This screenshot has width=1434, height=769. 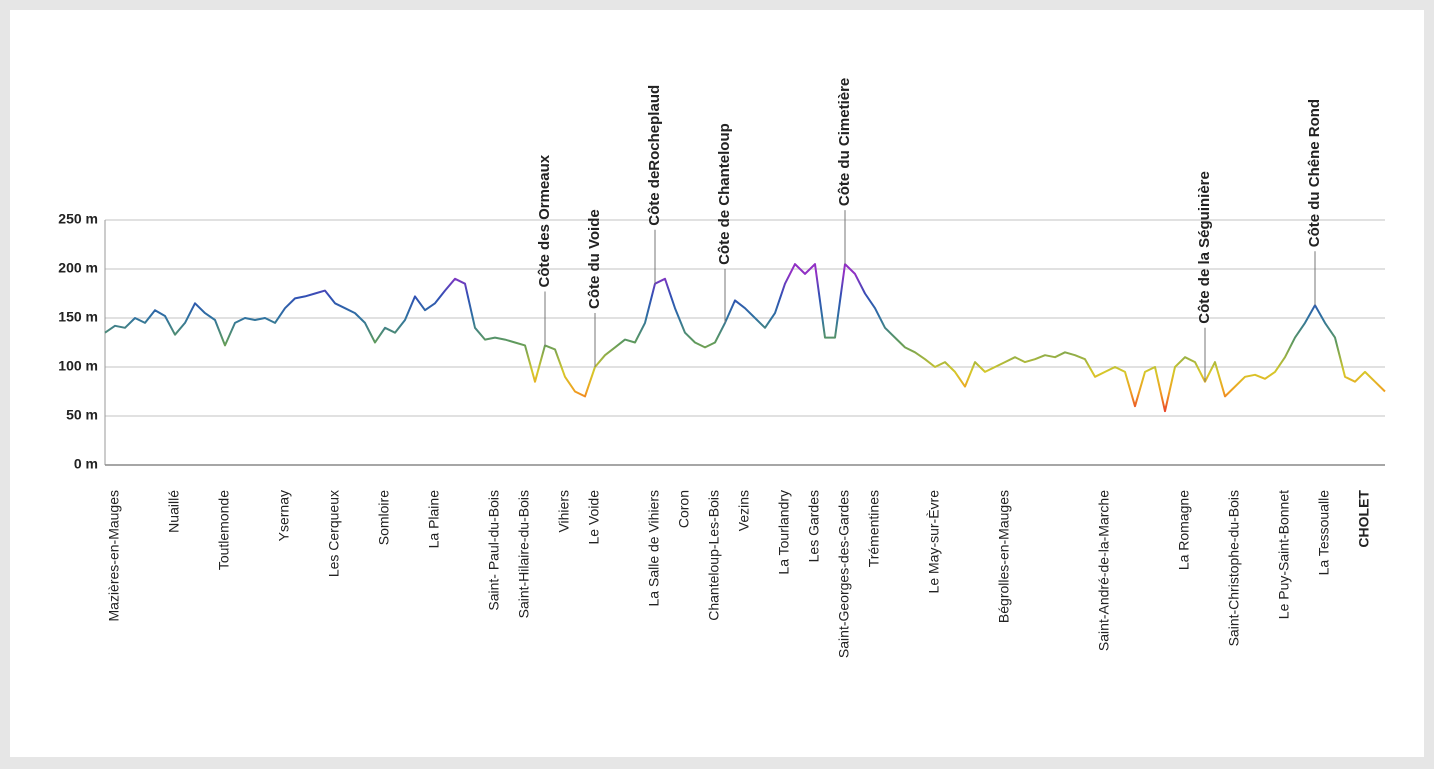 What do you see at coordinates (844, 142) in the screenshot?
I see `peak-label: Côte du Cimetière` at bounding box center [844, 142].